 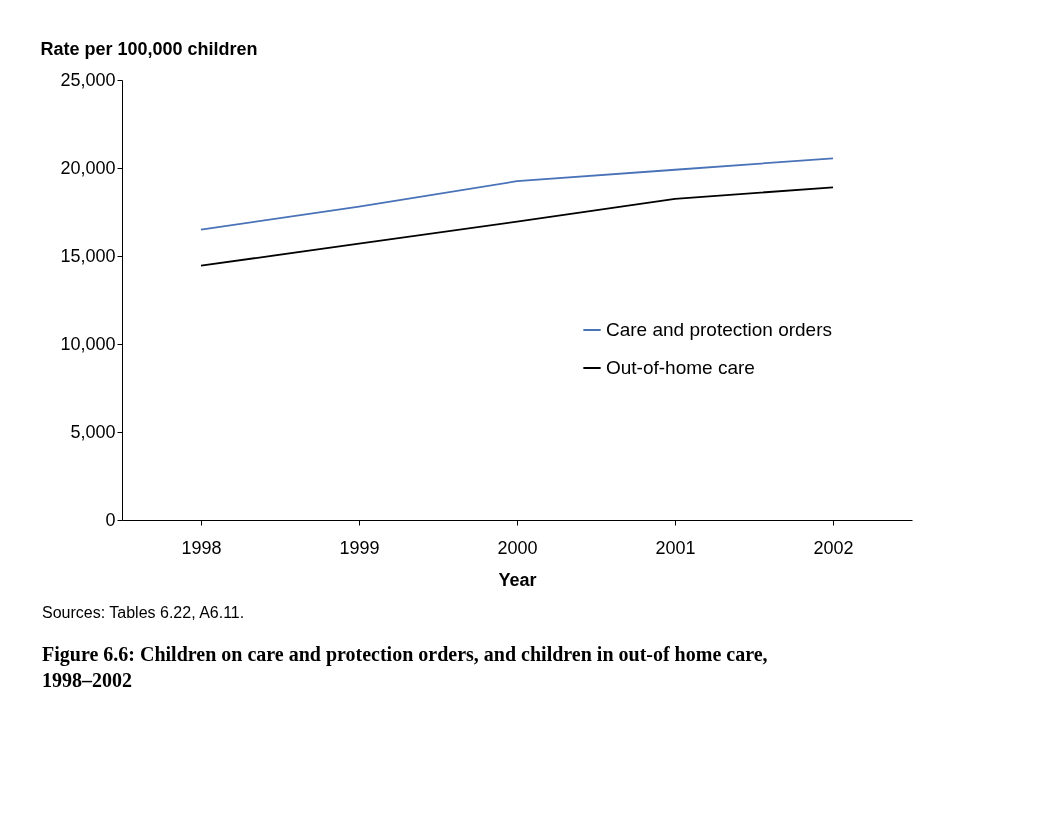 I want to click on y-tick-label: 5,000, so click(x=93, y=431).